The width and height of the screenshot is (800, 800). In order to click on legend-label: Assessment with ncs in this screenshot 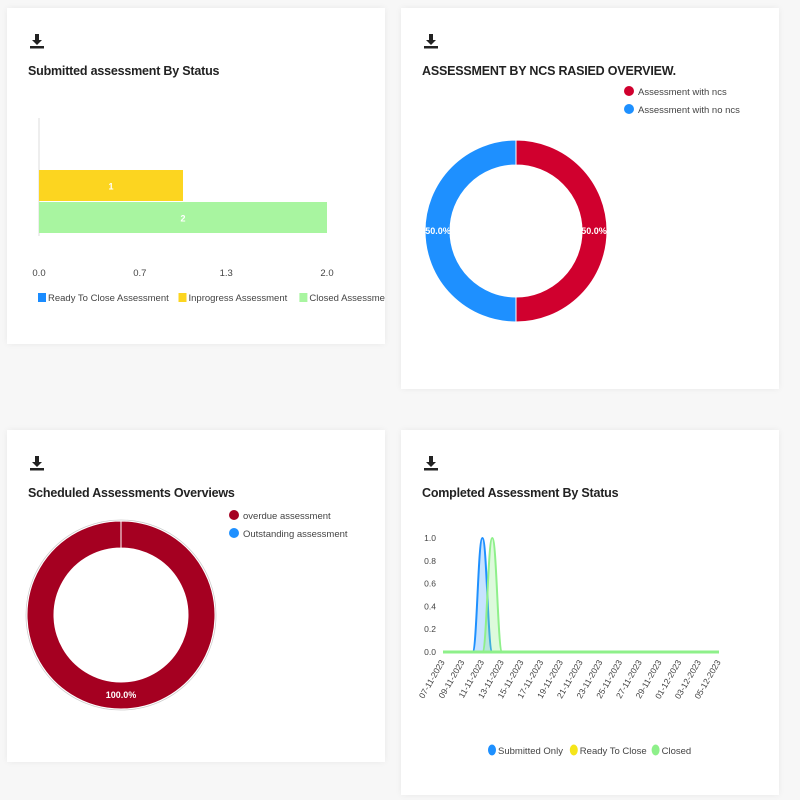, I will do `click(682, 92)`.